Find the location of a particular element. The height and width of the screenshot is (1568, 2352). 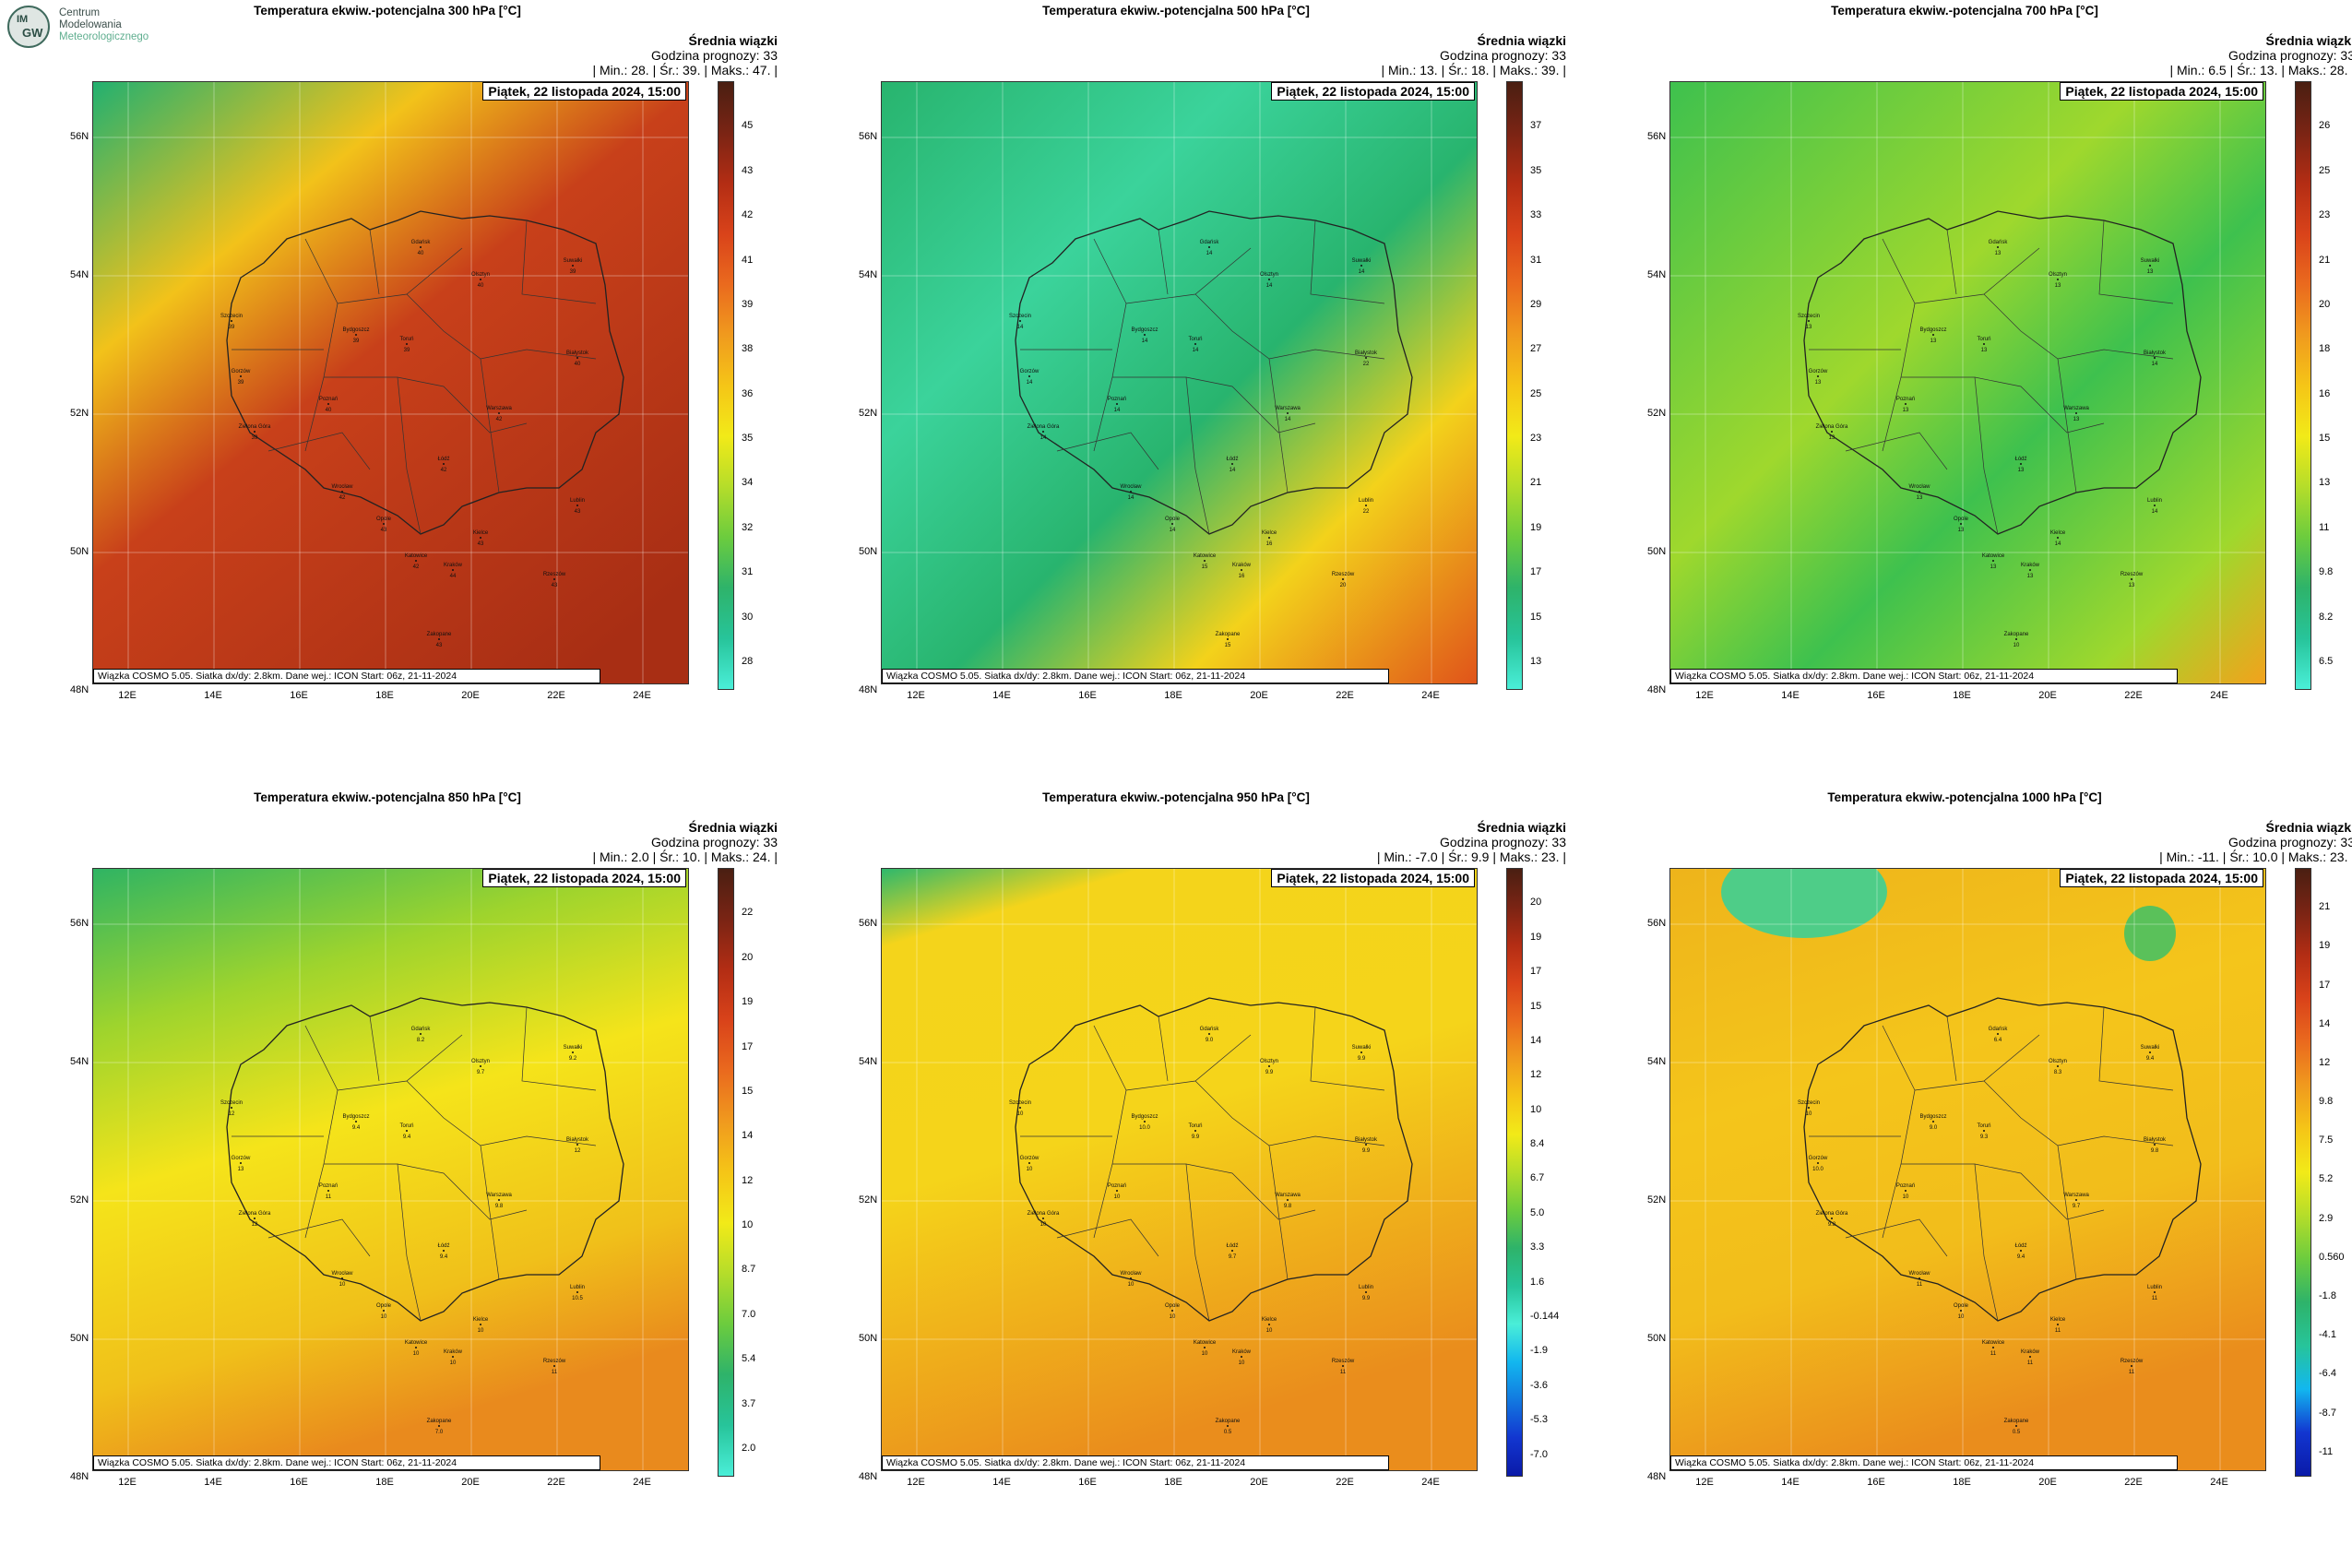

colorbar-tick-label: 29 is located at coordinates (1536, 304).